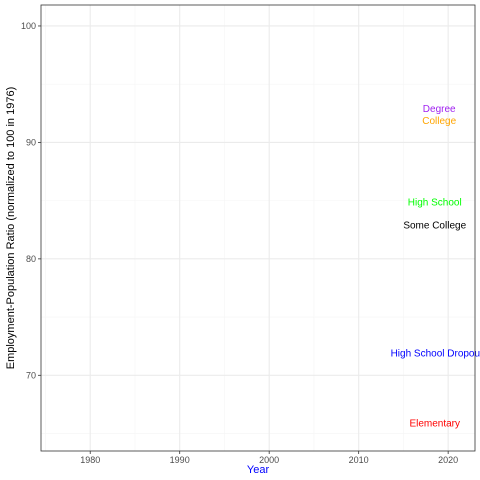 This screenshot has height=480, width=480. What do you see at coordinates (359, 460) in the screenshot?
I see `x-tick-label: 2010` at bounding box center [359, 460].